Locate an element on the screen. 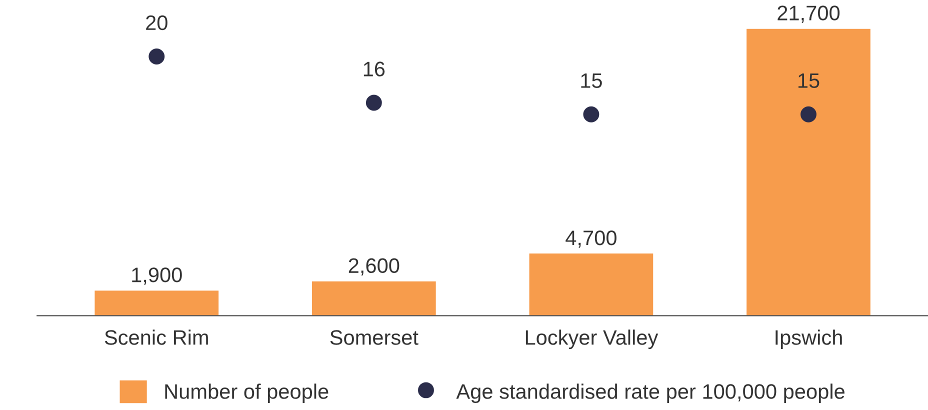  x-tick-label: Scenic Rim is located at coordinates (156, 337).